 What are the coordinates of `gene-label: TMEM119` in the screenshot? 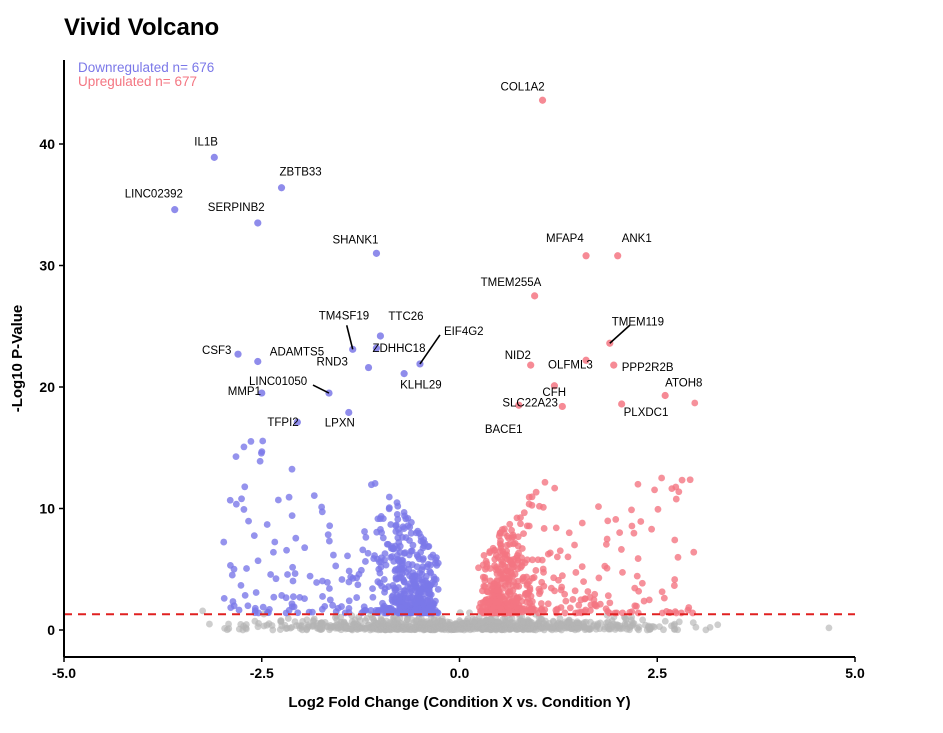 It's located at (638, 322).